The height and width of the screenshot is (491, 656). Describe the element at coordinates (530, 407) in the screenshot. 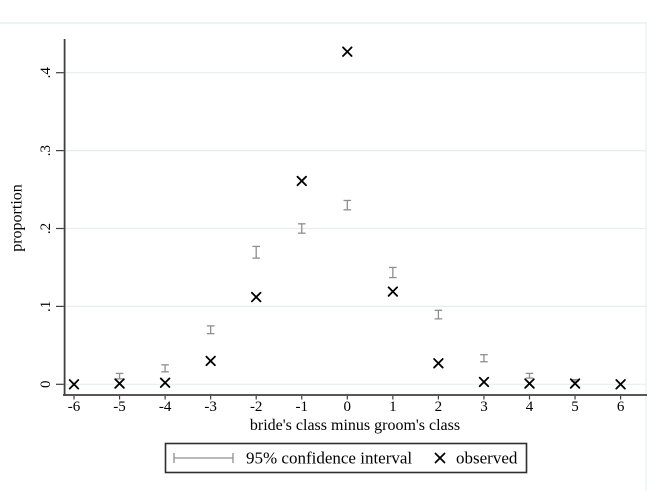

I see `x-tick-label: 4` at that location.